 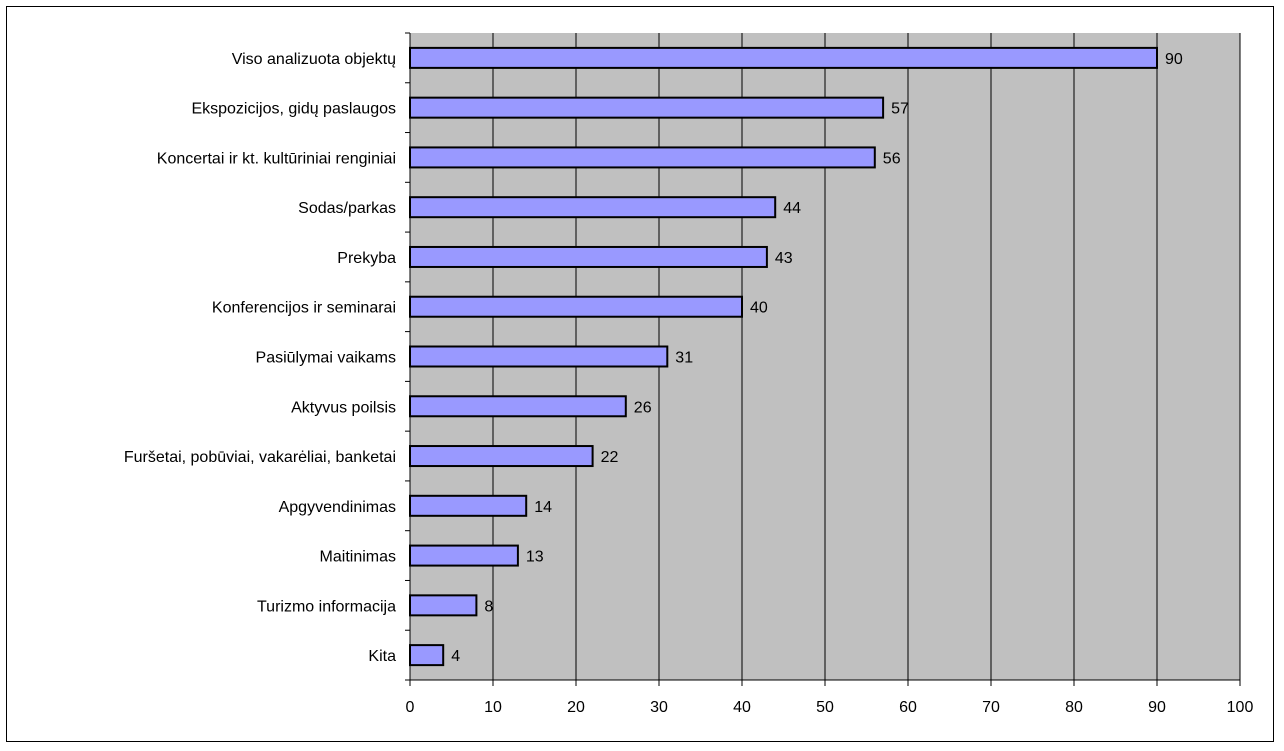 What do you see at coordinates (343, 407) in the screenshot?
I see `category-label: Aktyvus poilsis` at bounding box center [343, 407].